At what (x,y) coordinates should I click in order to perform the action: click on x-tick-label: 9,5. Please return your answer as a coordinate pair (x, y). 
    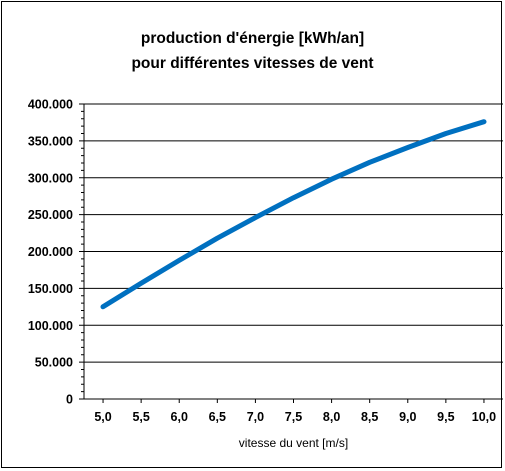
    Looking at the image, I should click on (445, 417).